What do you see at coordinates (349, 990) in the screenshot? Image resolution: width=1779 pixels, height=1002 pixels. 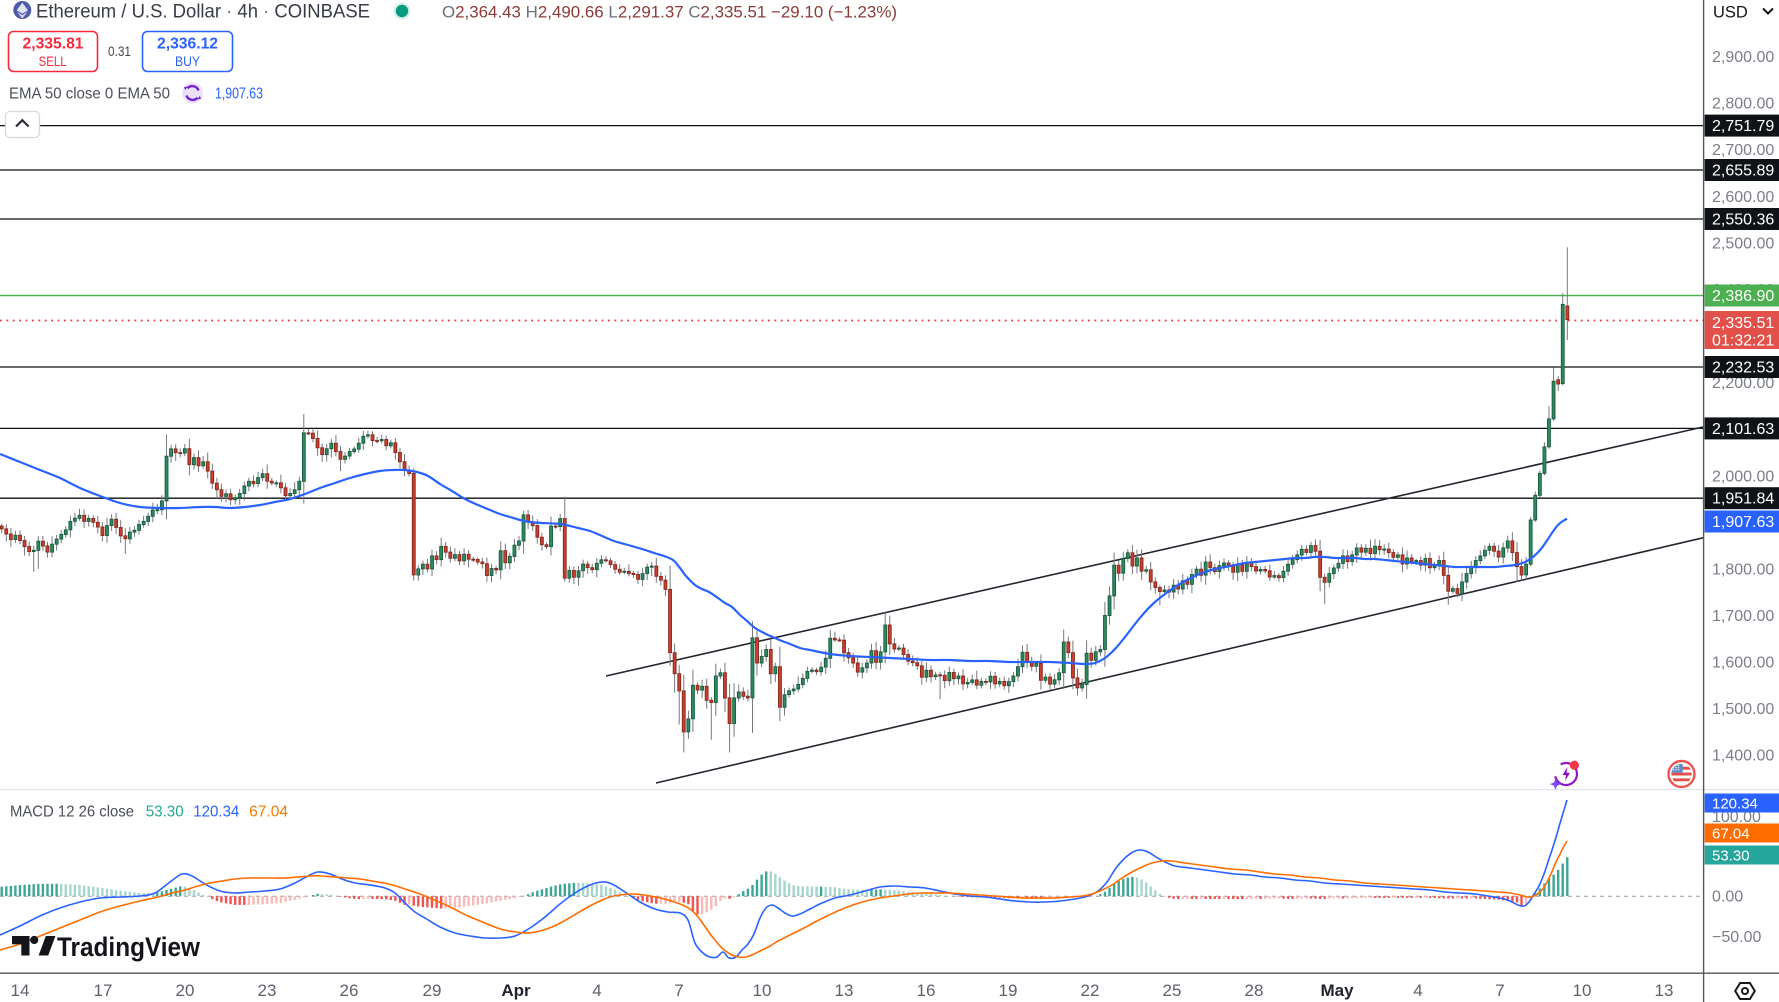 I see `svg-text: 26` at bounding box center [349, 990].